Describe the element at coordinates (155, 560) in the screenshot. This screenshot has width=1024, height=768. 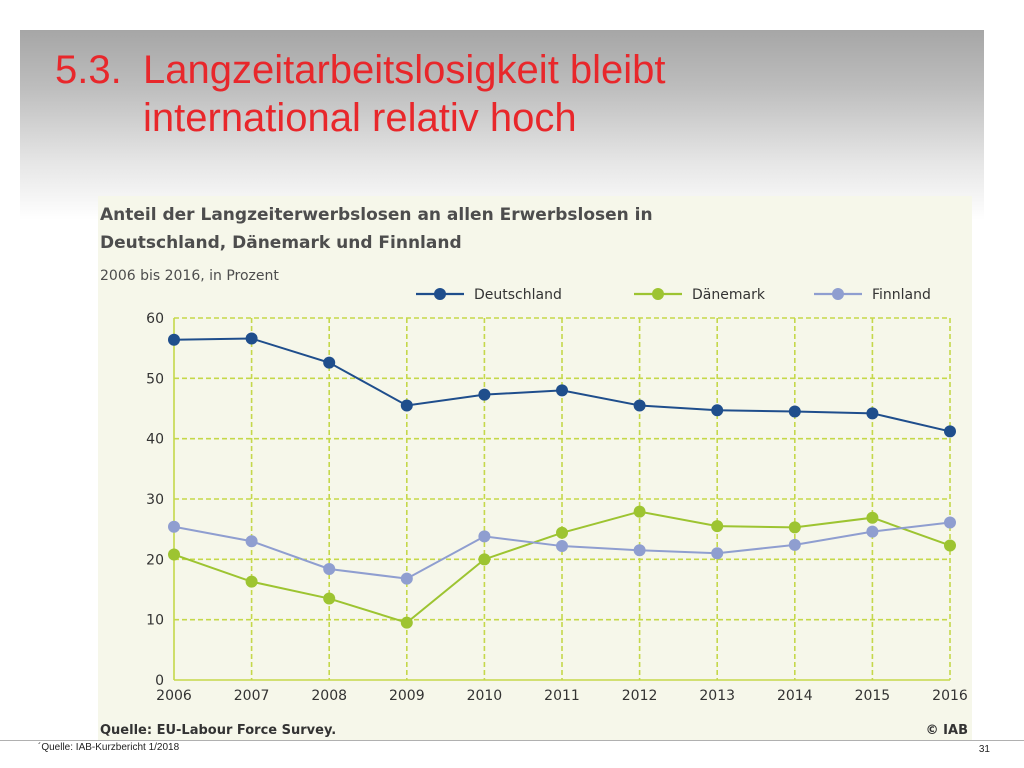
I see `y-tick-label: 20` at that location.